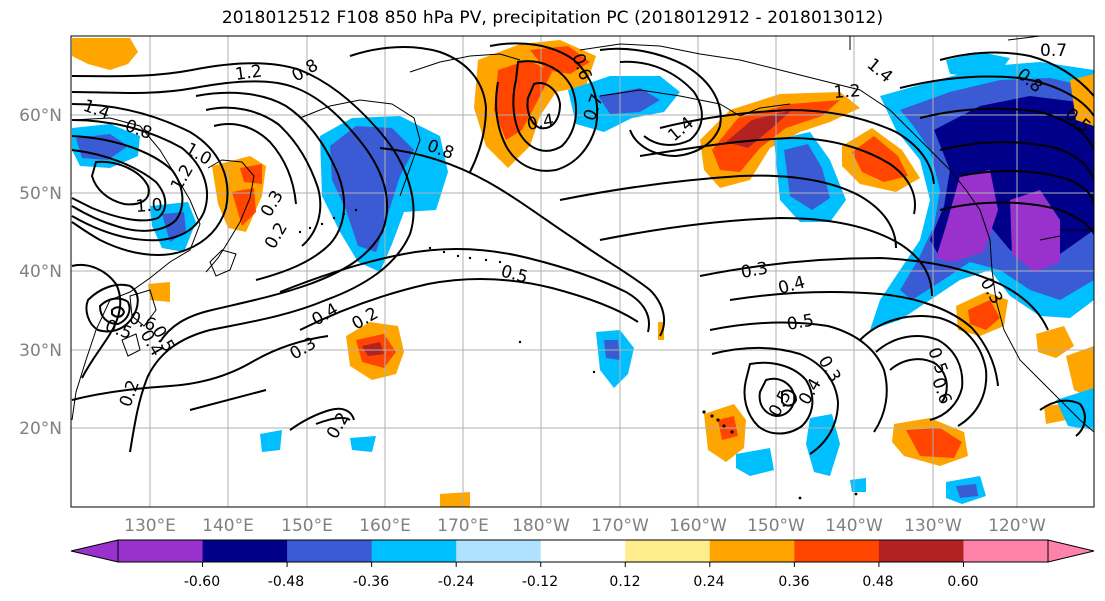  I want to click on lat-label: 30°N, so click(40, 351).